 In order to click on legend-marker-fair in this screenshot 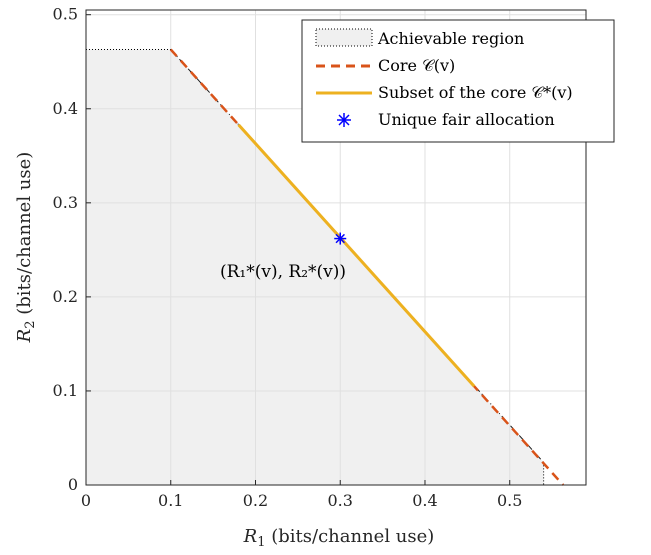, I will do `click(344, 120)`.